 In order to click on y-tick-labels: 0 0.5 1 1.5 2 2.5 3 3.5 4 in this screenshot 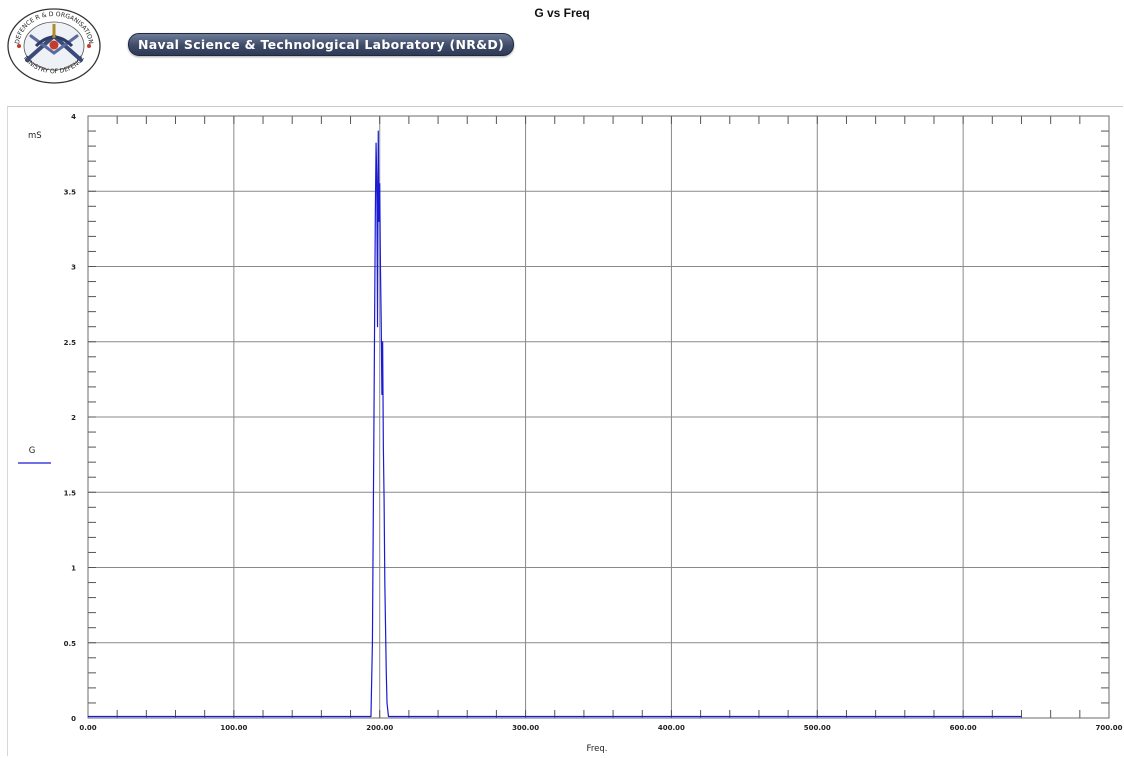, I will do `click(70, 418)`.